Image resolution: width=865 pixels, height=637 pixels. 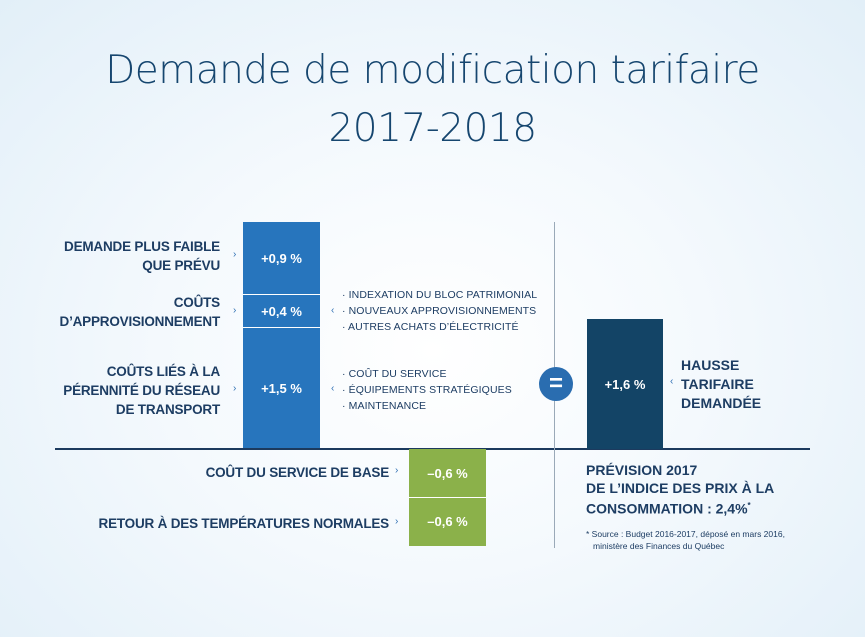 I want to click on bar-base-service-value: –0,6 %, so click(x=447, y=473).